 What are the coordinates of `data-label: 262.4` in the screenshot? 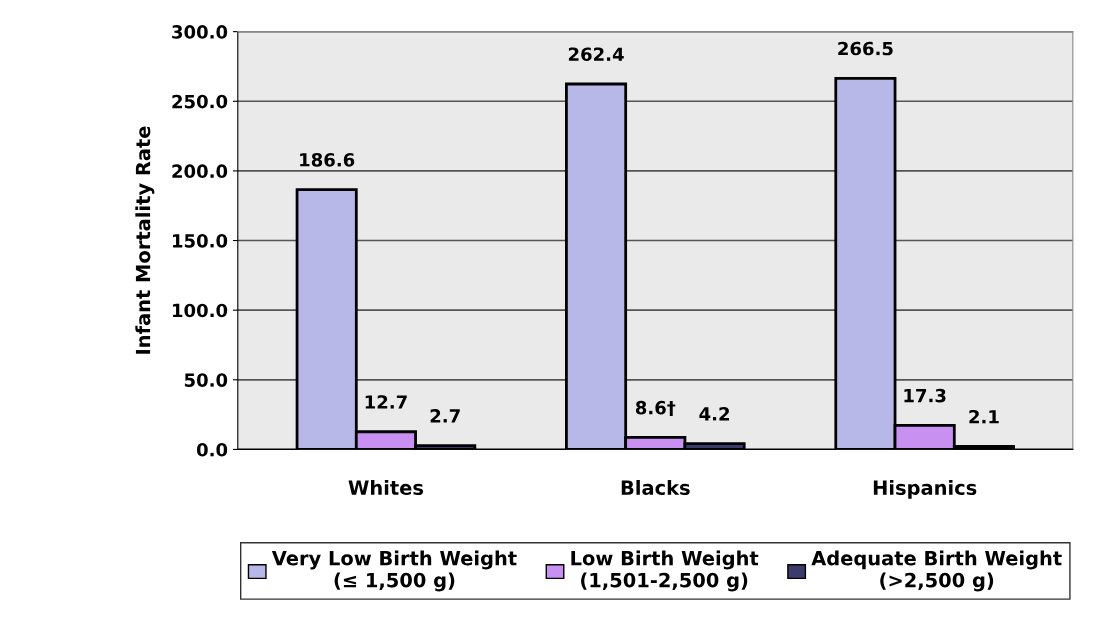 It's located at (596, 54).